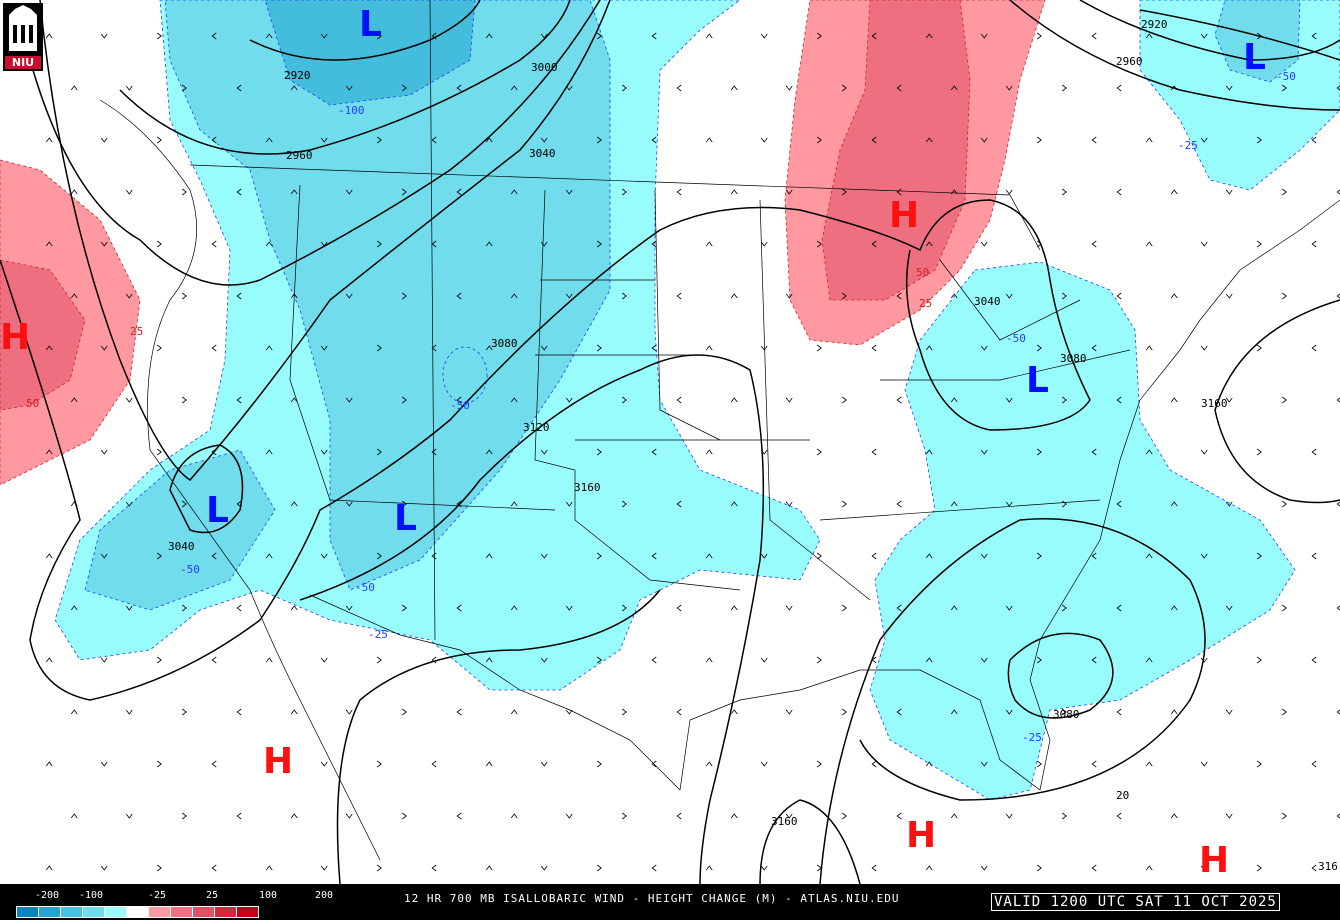 This screenshot has height=920, width=1340. What do you see at coordinates (1154, 24) in the screenshot?
I see `contour-label: 2920` at bounding box center [1154, 24].